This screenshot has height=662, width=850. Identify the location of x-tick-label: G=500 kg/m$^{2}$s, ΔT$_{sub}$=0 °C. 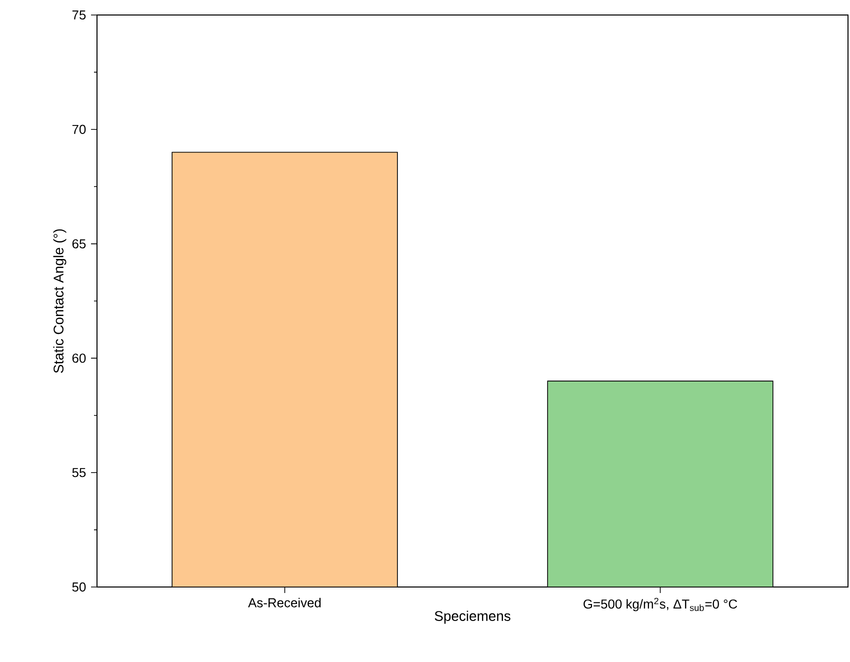
(661, 605).